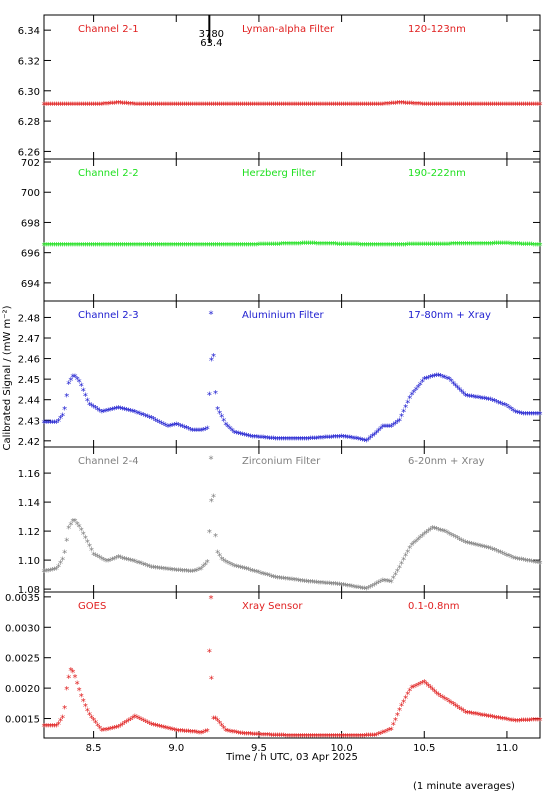 This screenshot has width=550, height=800. What do you see at coordinates (29, 31) in the screenshot?
I see `y-tick-label: 6.34` at bounding box center [29, 31].